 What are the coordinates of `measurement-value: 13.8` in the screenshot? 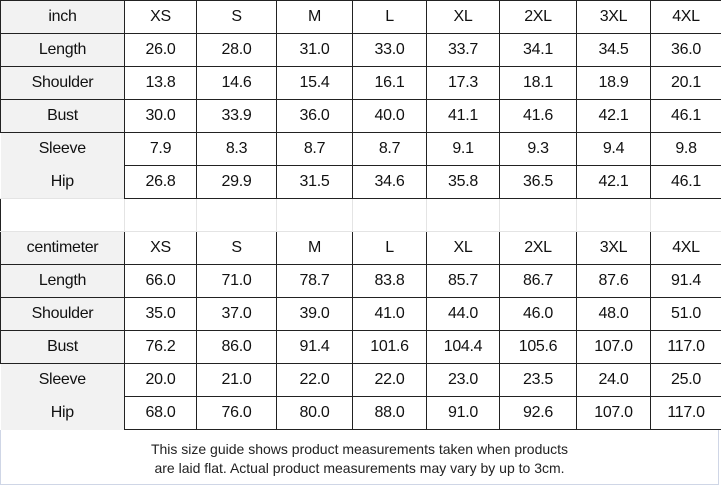 It's located at (160, 83).